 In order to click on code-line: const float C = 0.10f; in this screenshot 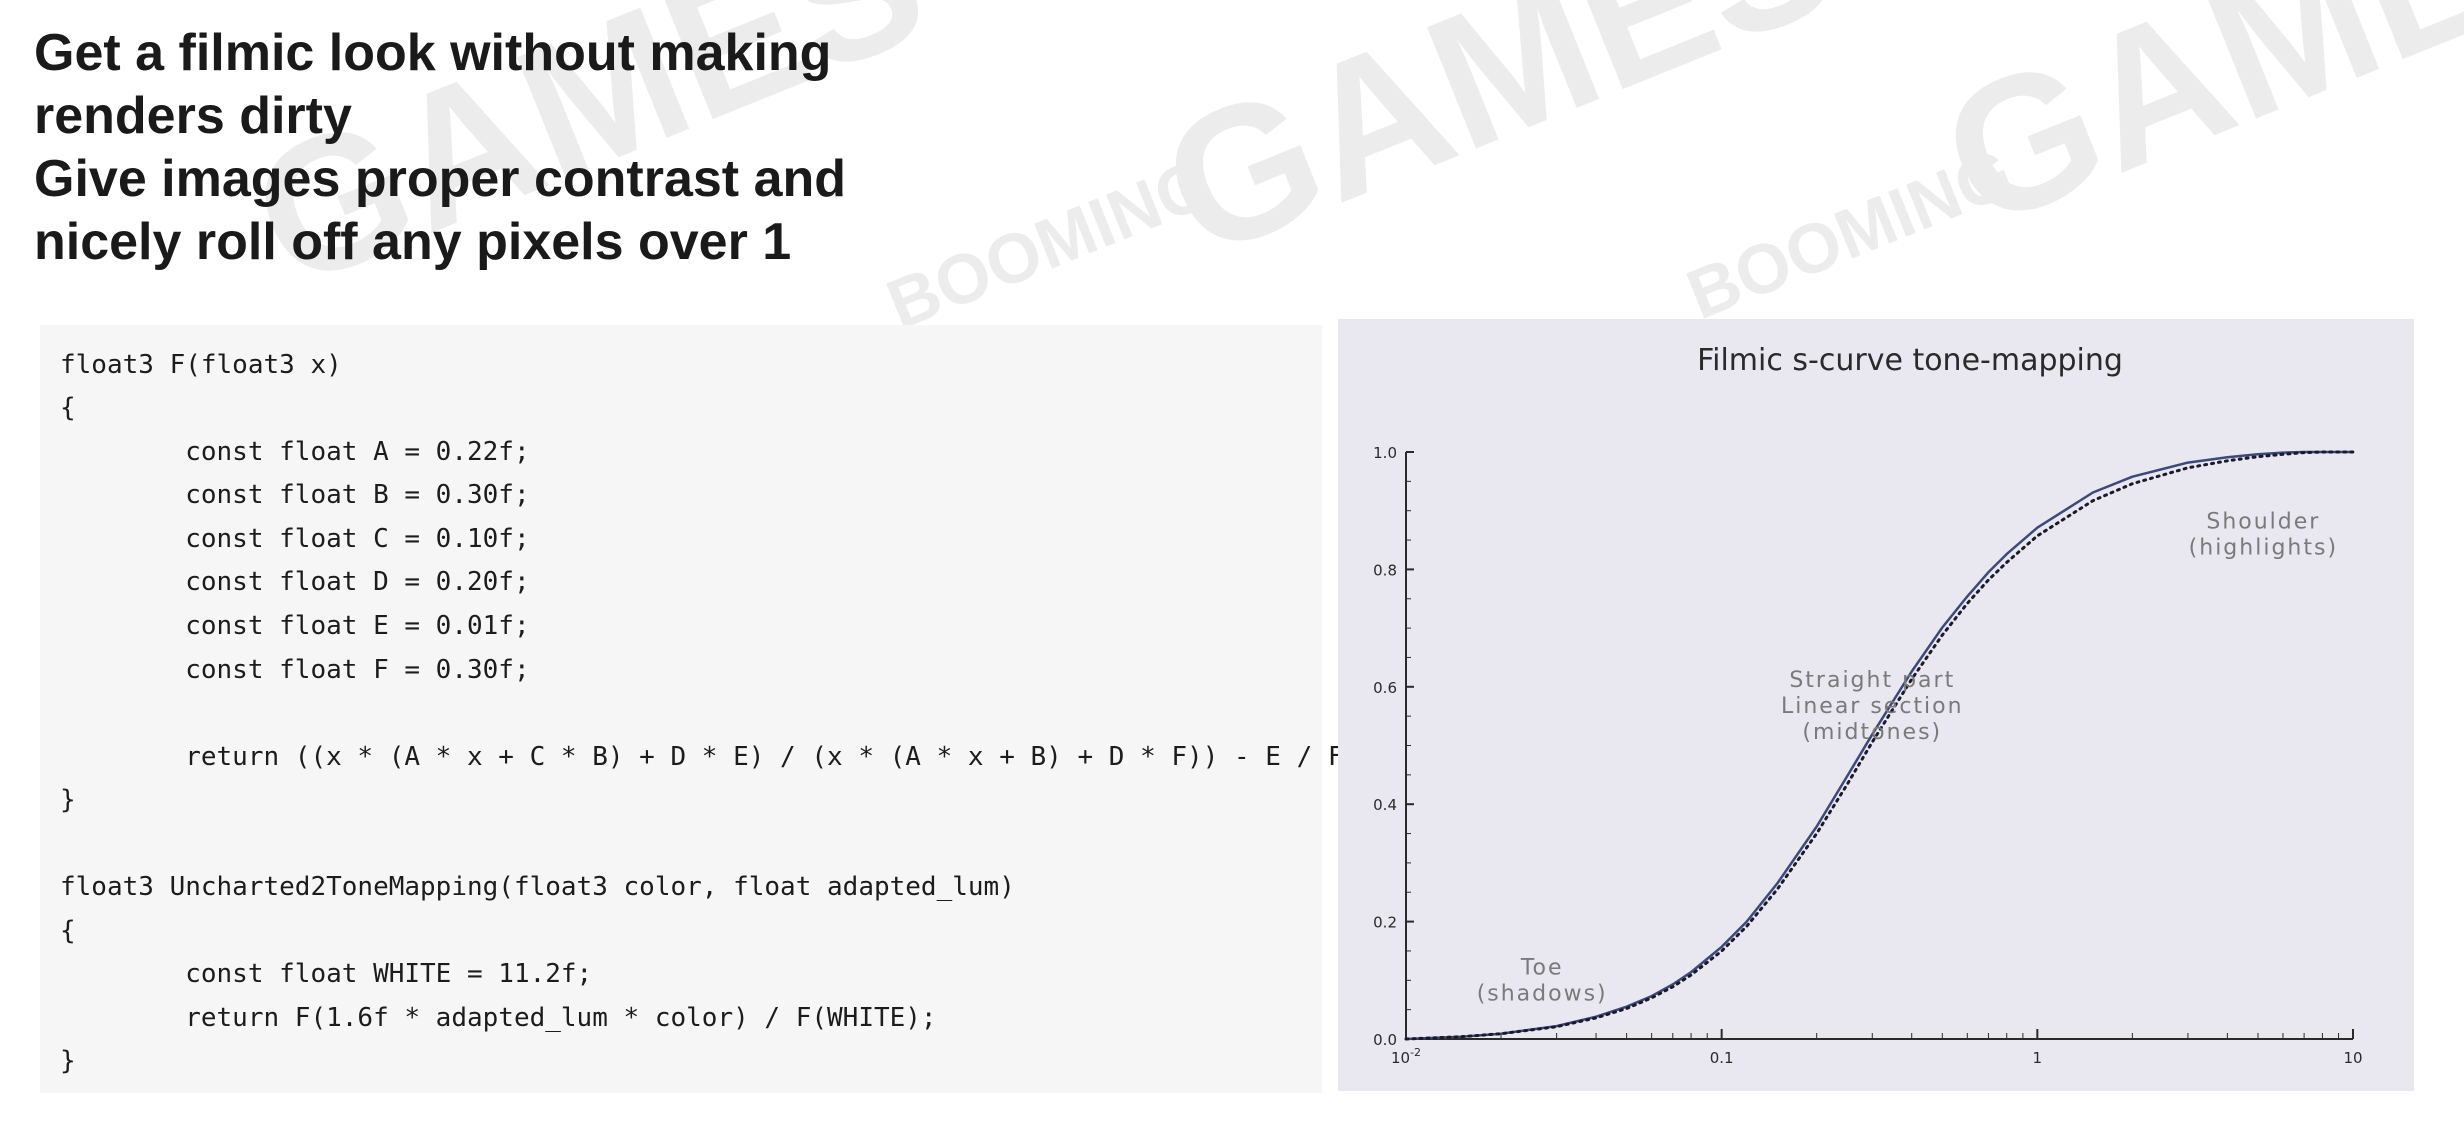, I will do `click(295, 539)`.